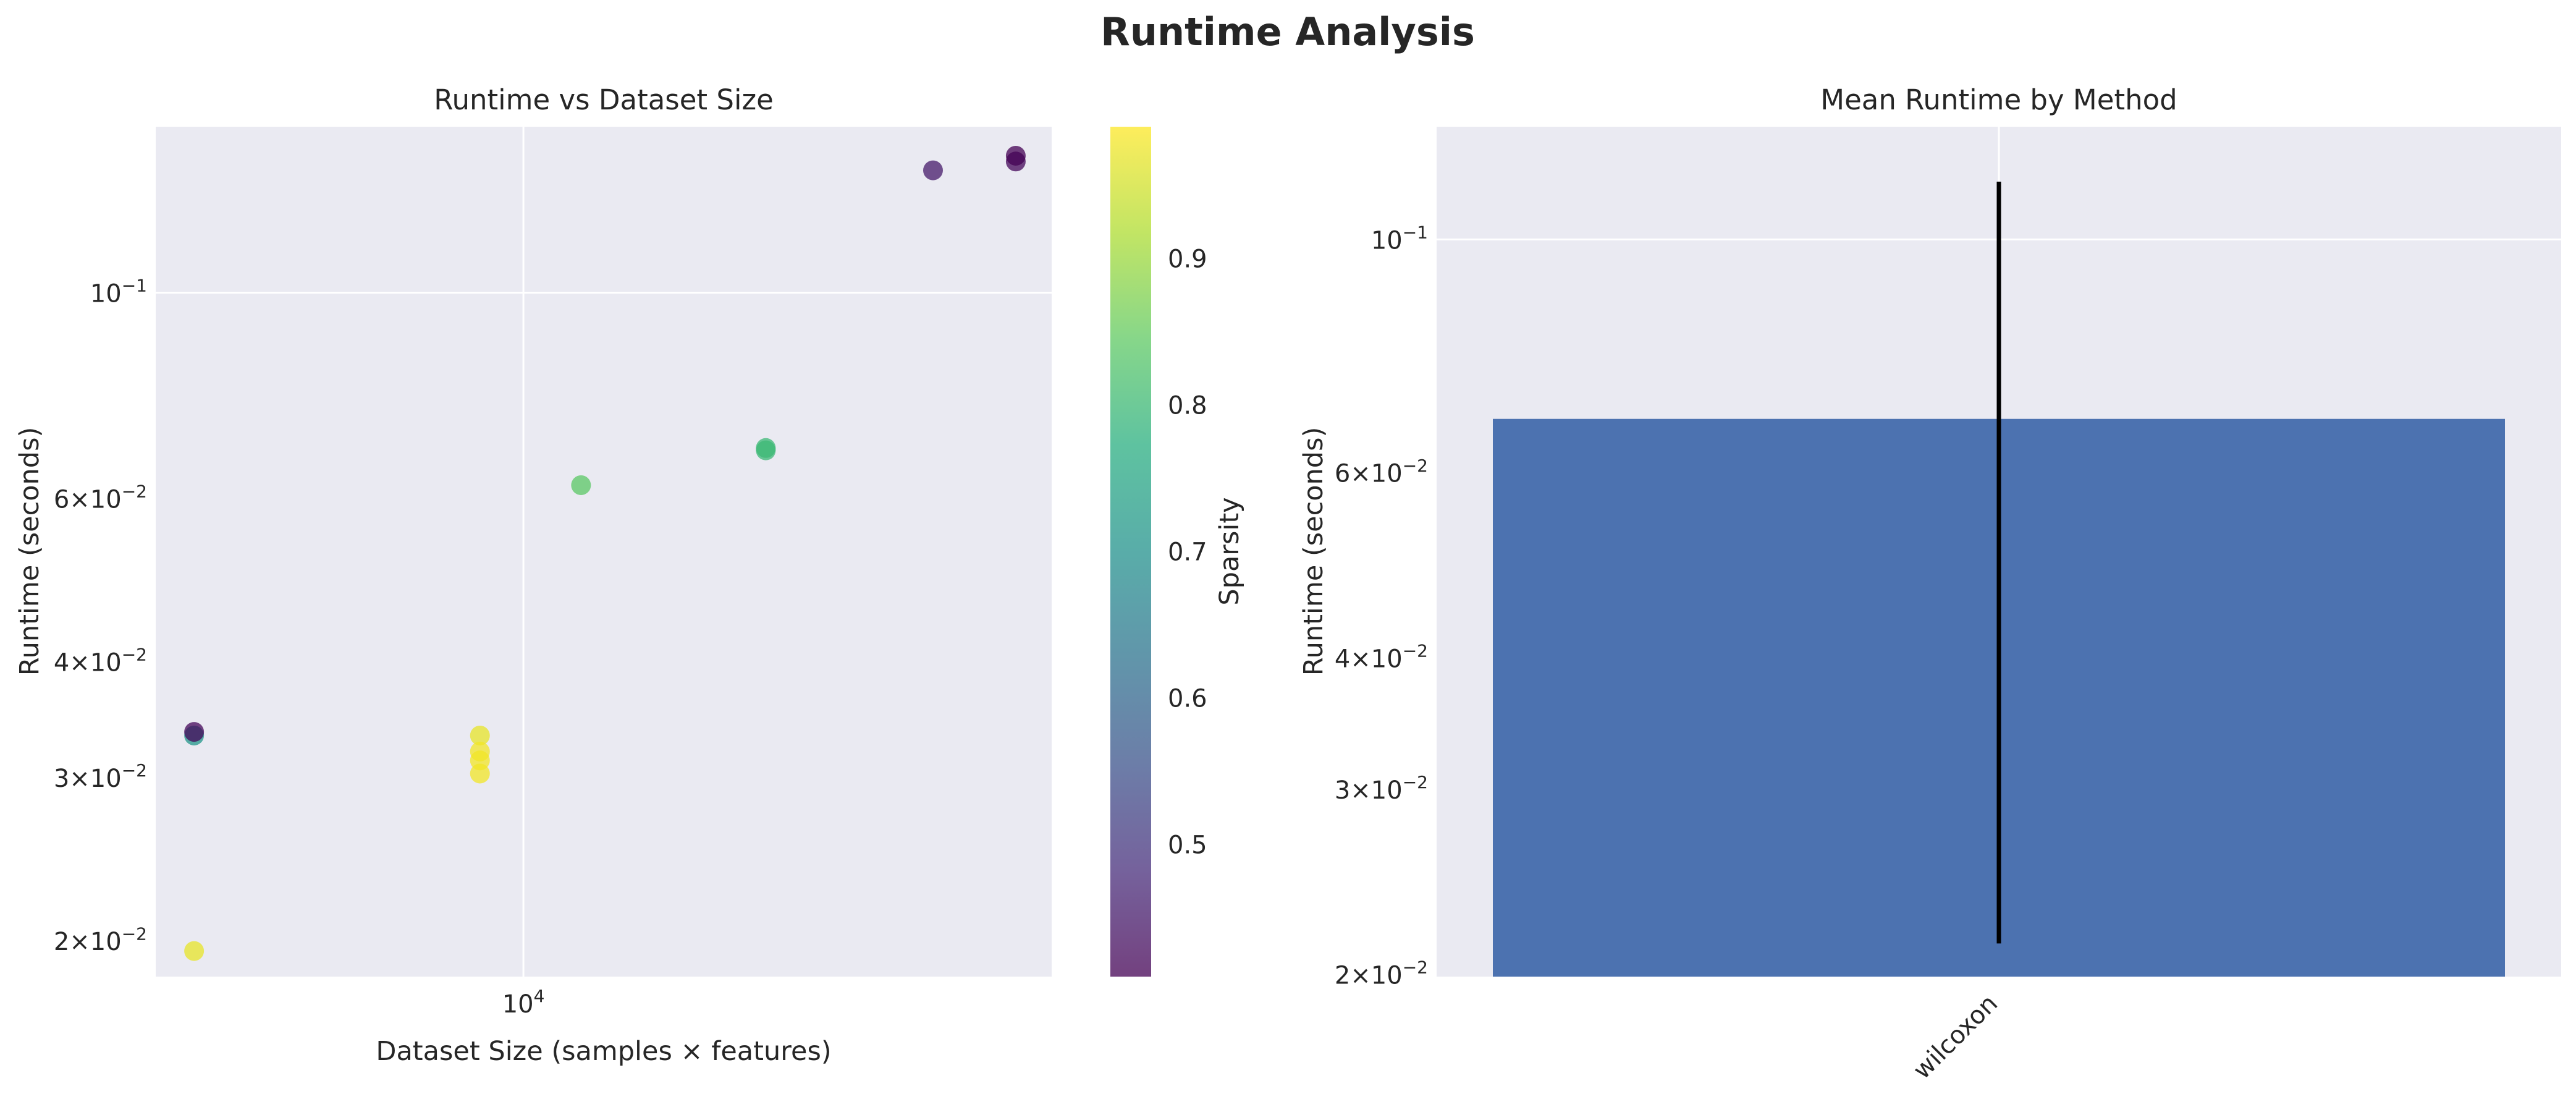  I want to click on scatter-x-ticks: 104, so click(523, 1002).